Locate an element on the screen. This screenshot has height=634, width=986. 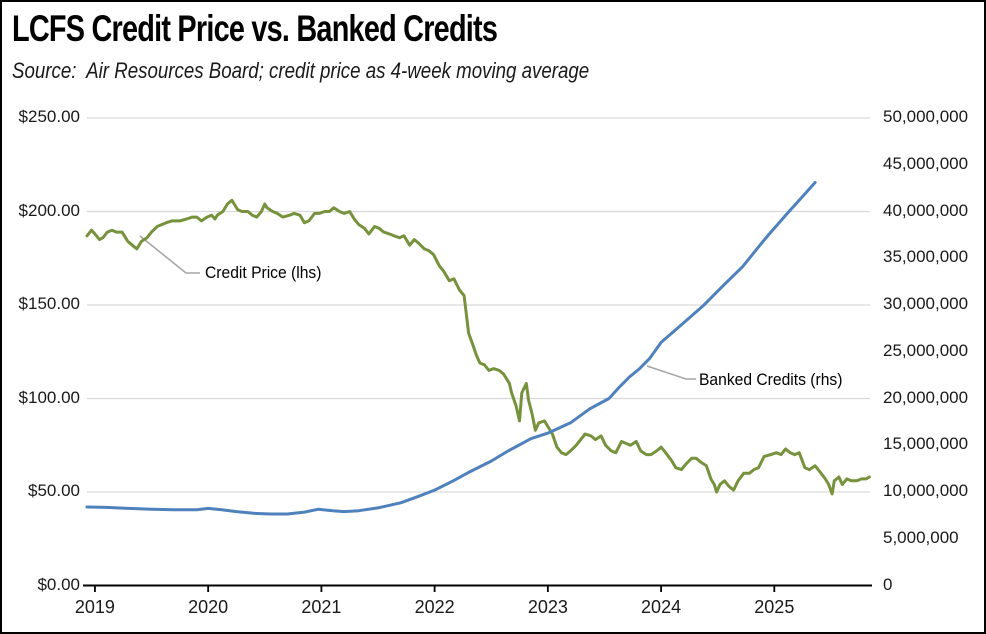
y-right-tick-label: 10,000,000 is located at coordinates (926, 490).